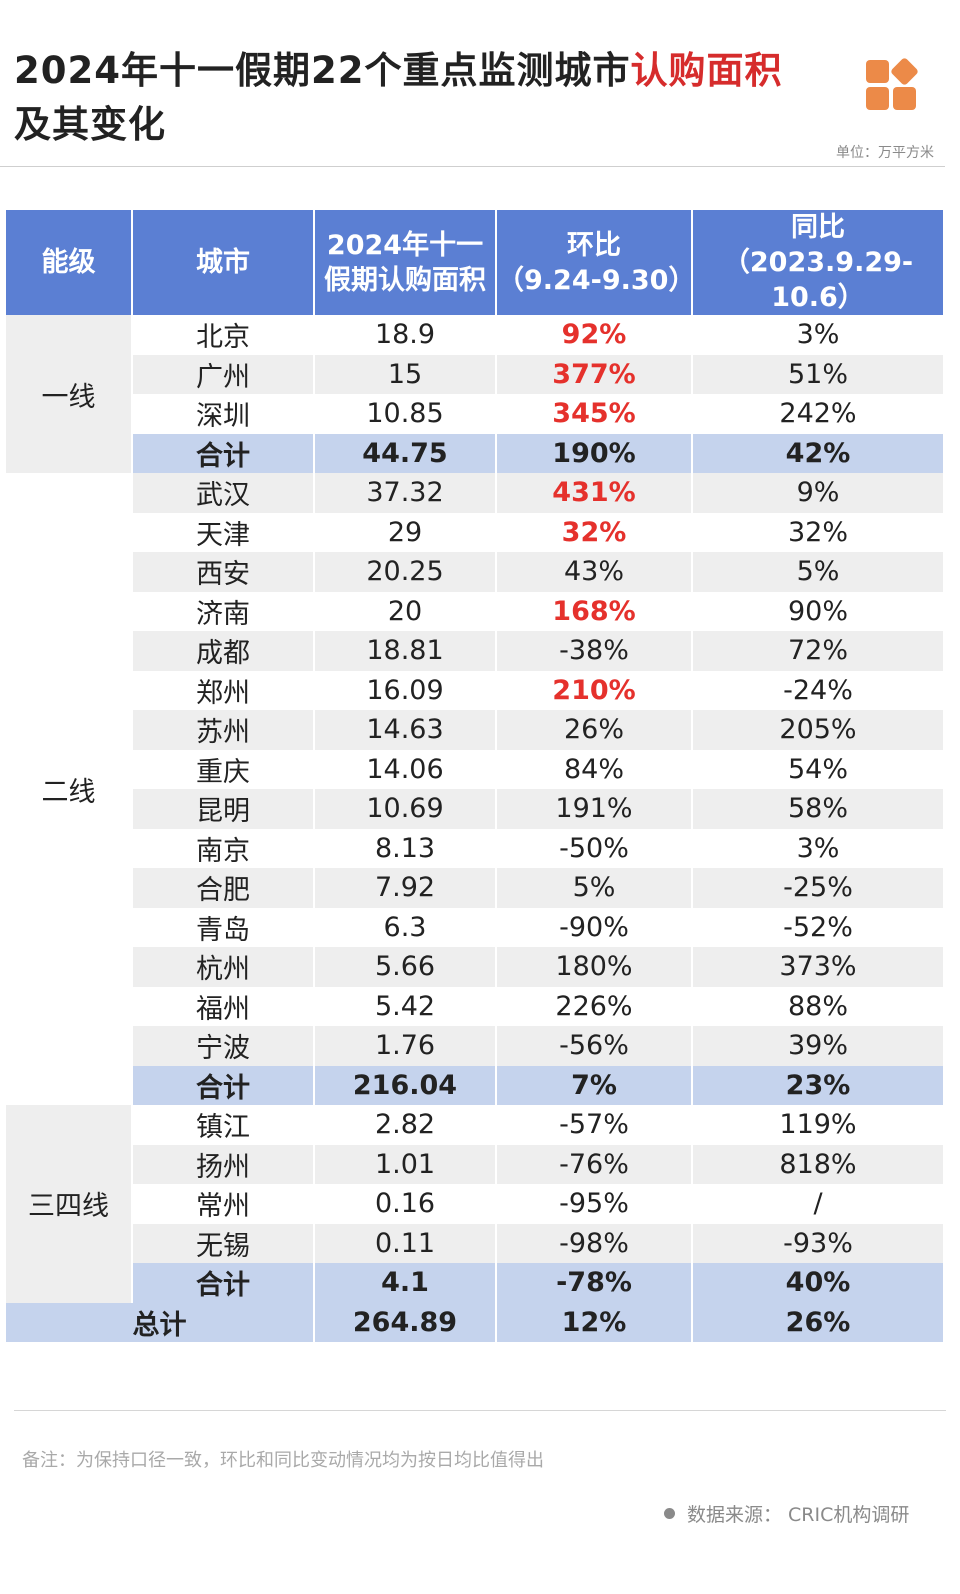 The width and height of the screenshot is (960, 1594). What do you see at coordinates (594, 1243) in the screenshot?
I see `mom-cell: -98%` at bounding box center [594, 1243].